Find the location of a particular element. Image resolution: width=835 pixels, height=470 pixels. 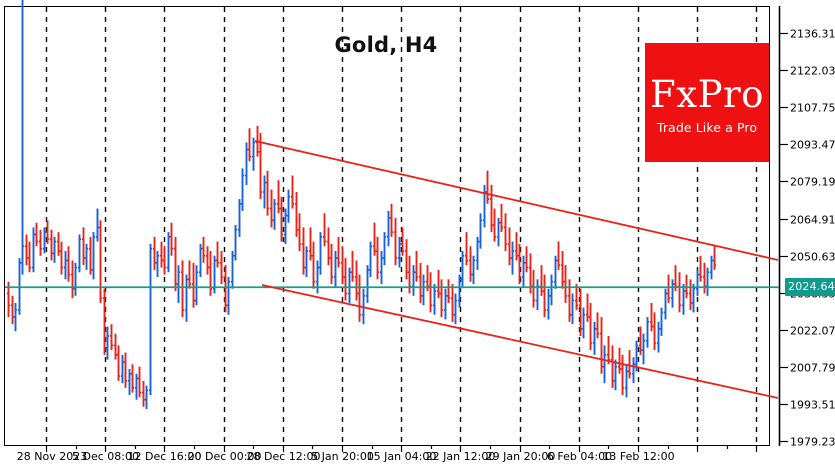

x-axis-tick-label: 28 Dec 12:00 is located at coordinates (283, 456).